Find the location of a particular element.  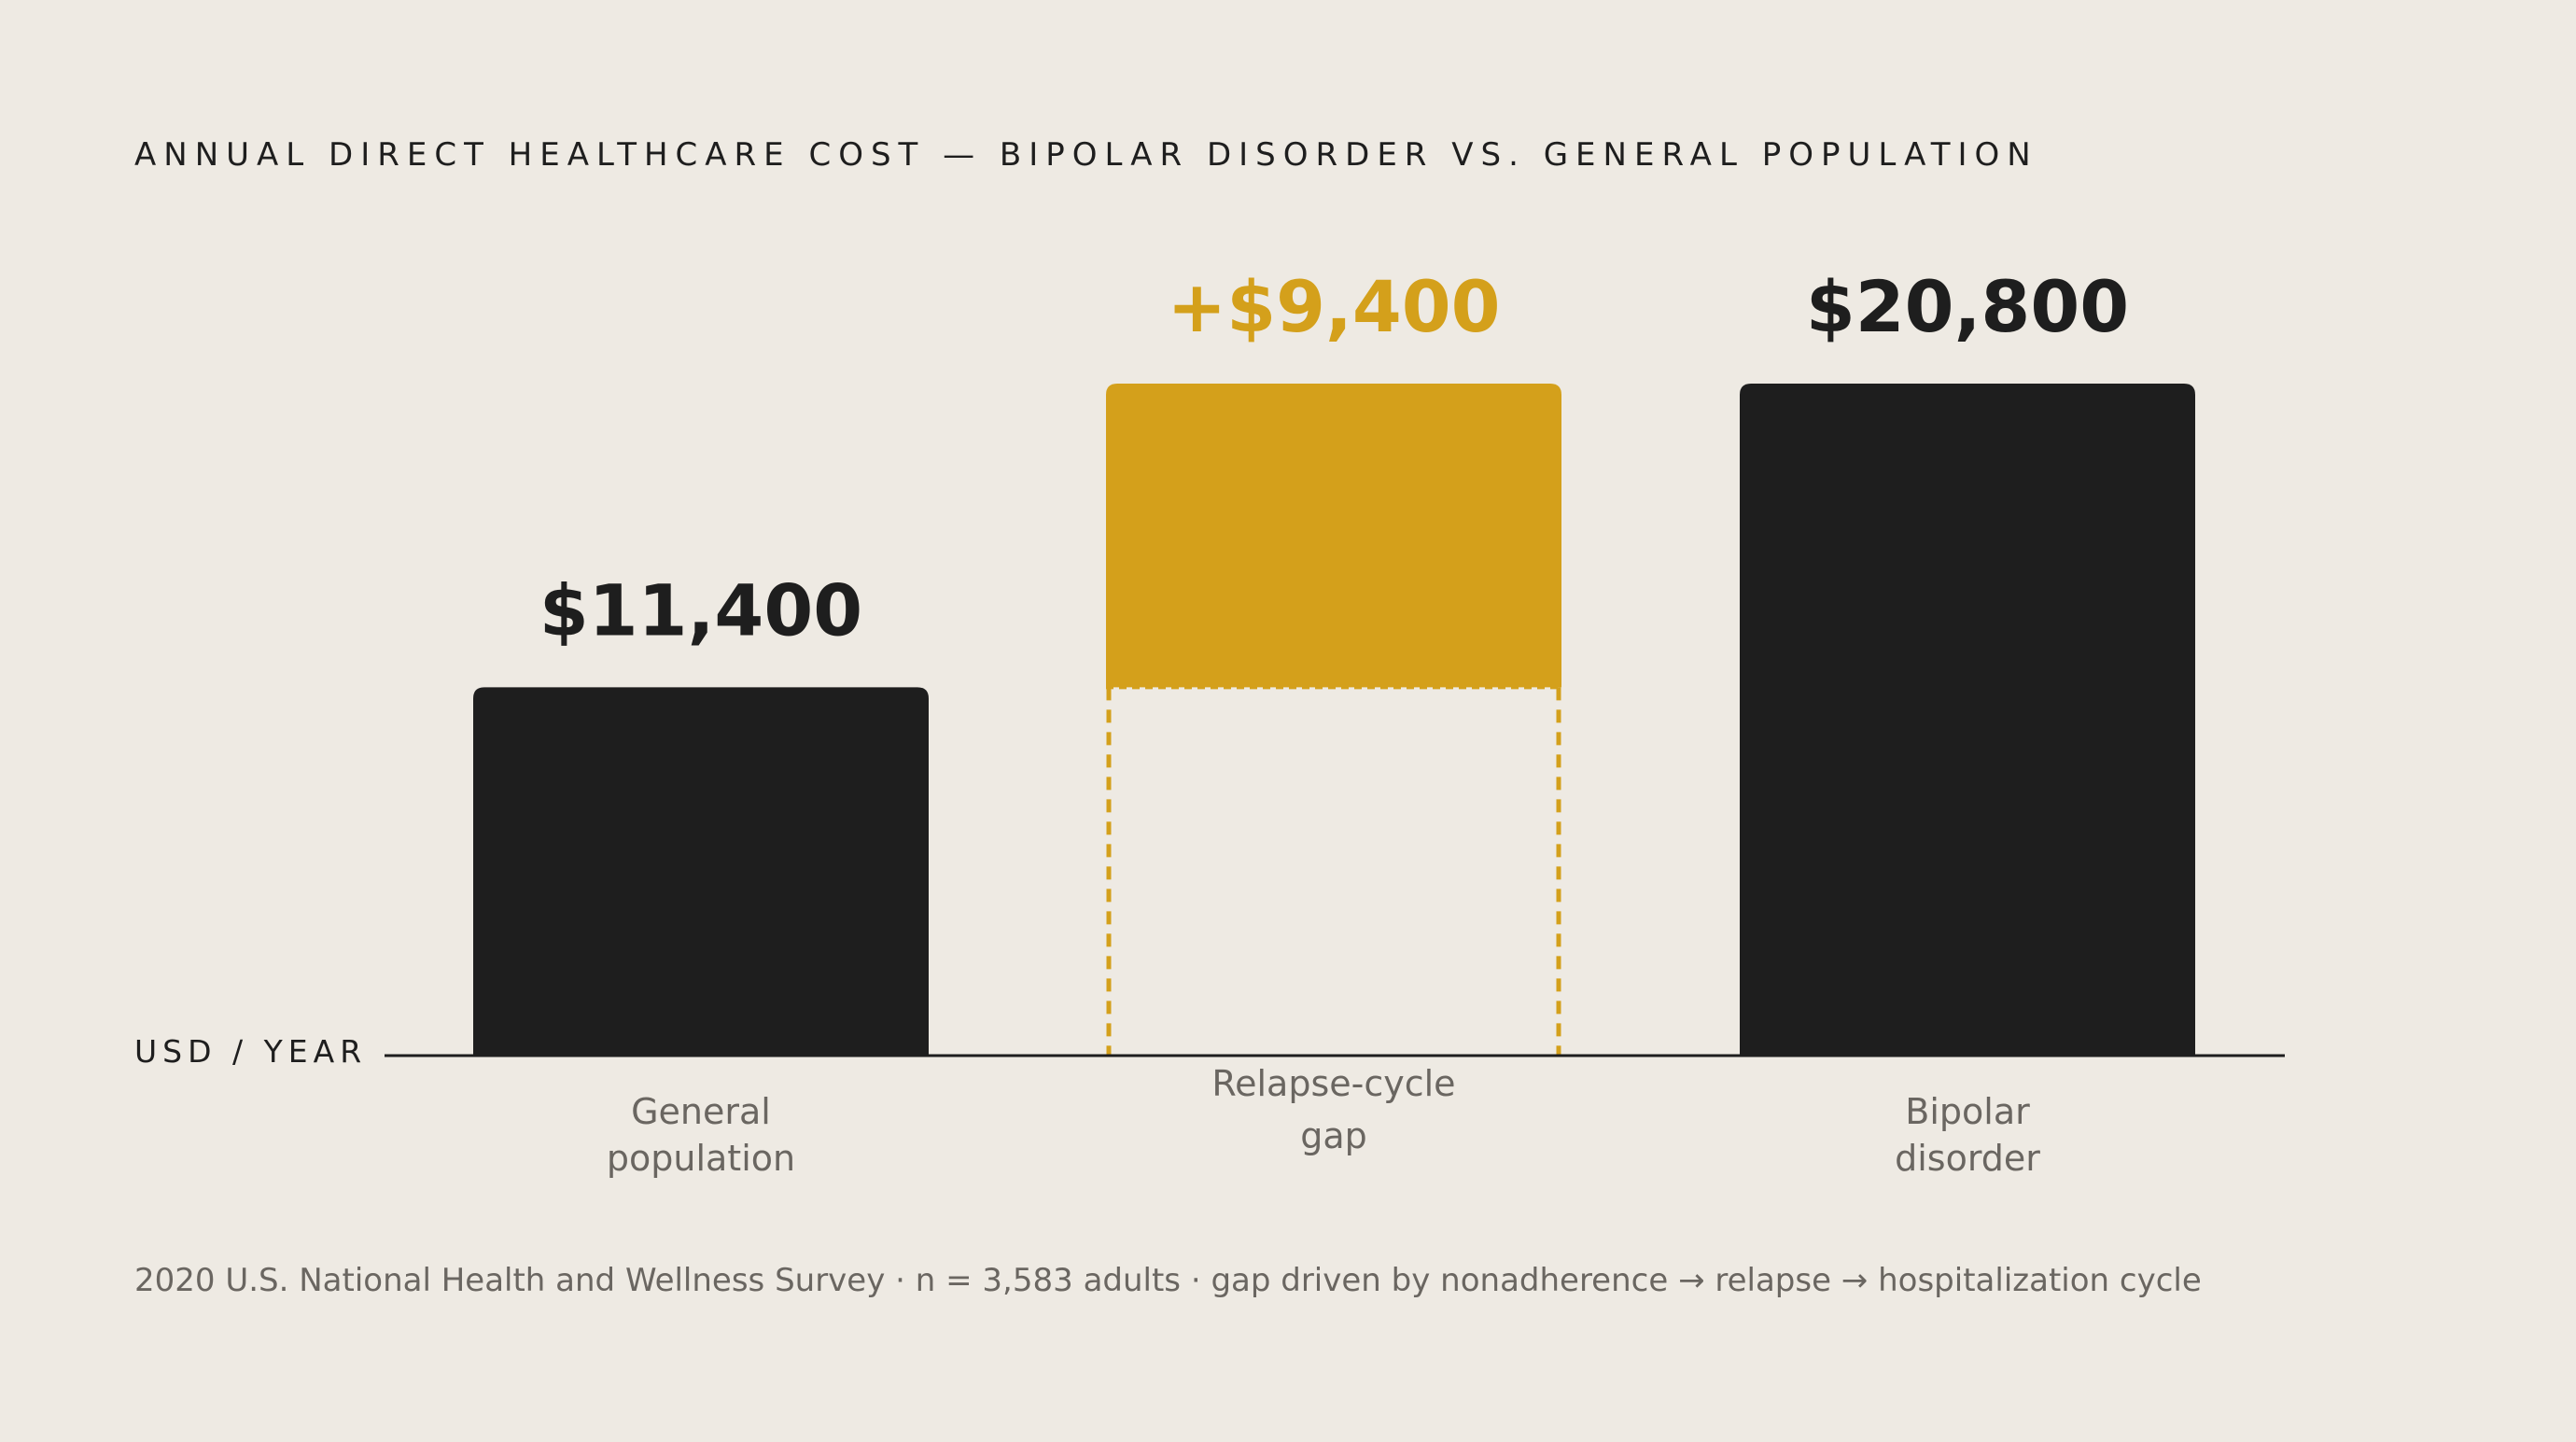

category-label-line: disorder is located at coordinates (1967, 1158).